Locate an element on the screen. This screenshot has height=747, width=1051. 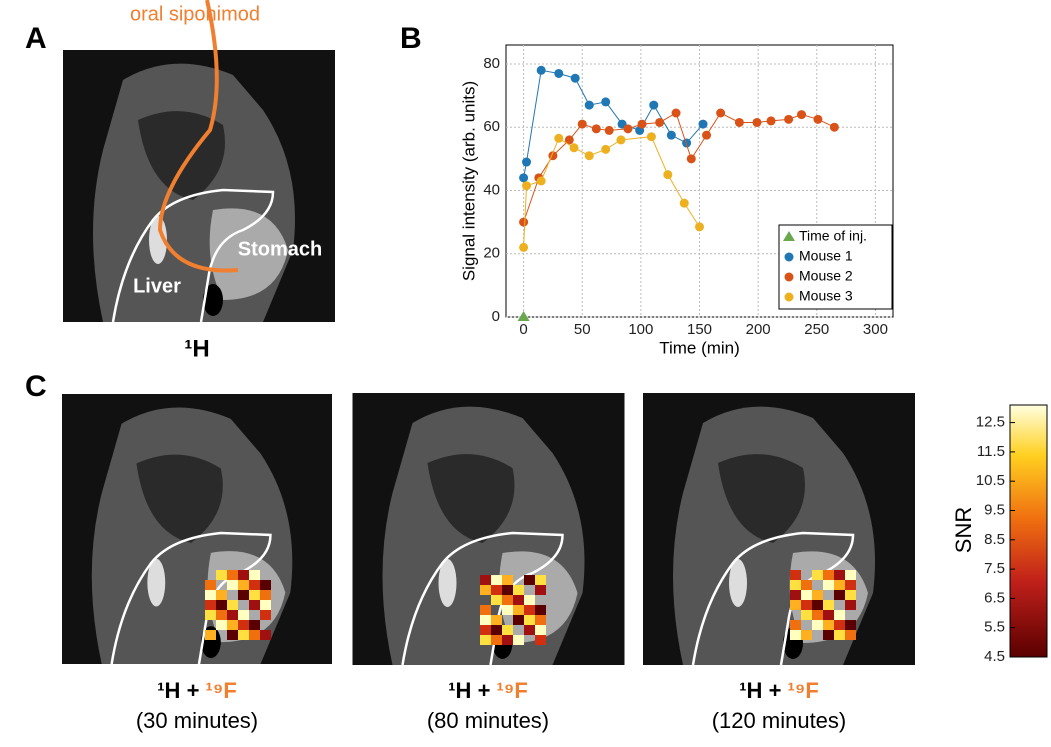
colorbar is located at coordinates (1028, 531).